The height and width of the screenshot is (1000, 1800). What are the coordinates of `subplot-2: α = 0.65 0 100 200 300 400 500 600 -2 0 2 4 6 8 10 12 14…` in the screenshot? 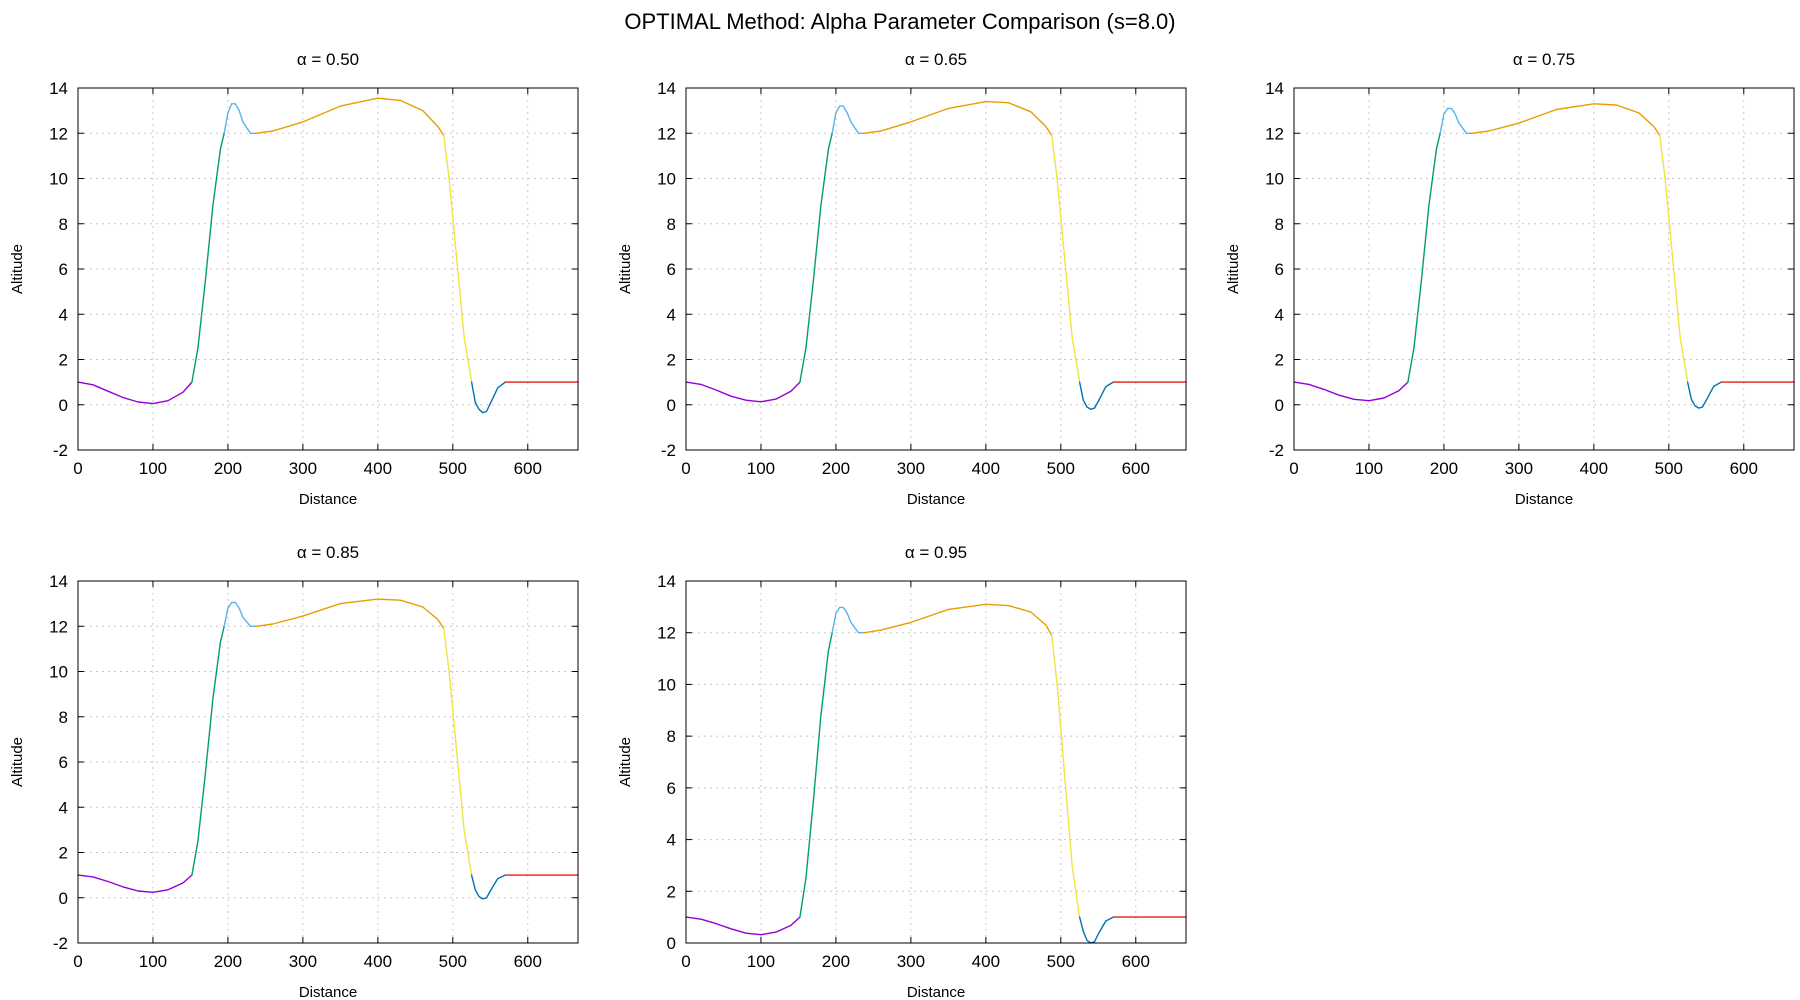 It's located at (902, 279).